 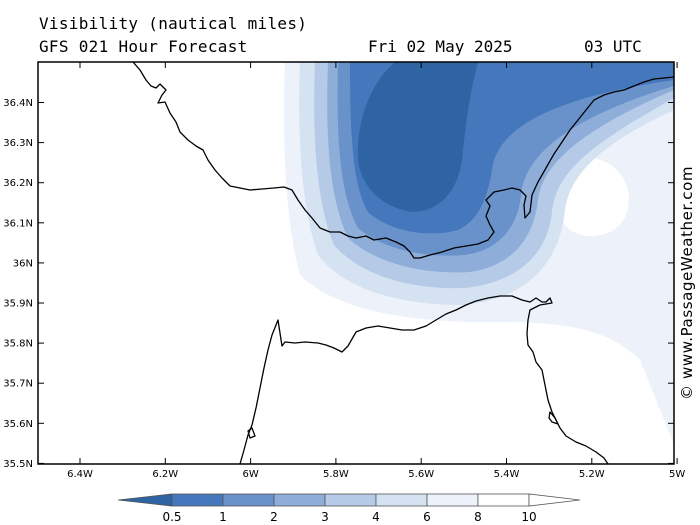 What do you see at coordinates (274, 517) in the screenshot?
I see `legend-label: 2` at bounding box center [274, 517].